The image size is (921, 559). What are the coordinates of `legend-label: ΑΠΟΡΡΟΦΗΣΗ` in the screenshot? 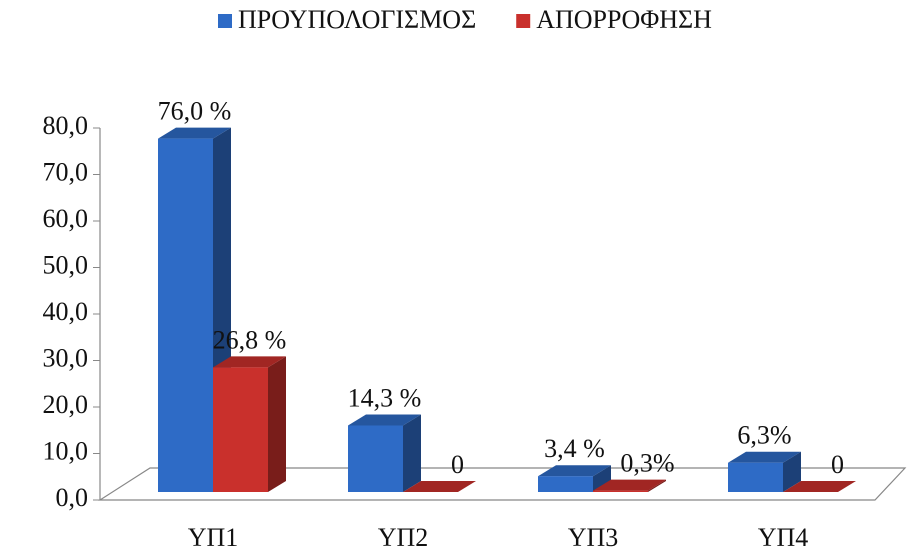 It's located at (624, 19).